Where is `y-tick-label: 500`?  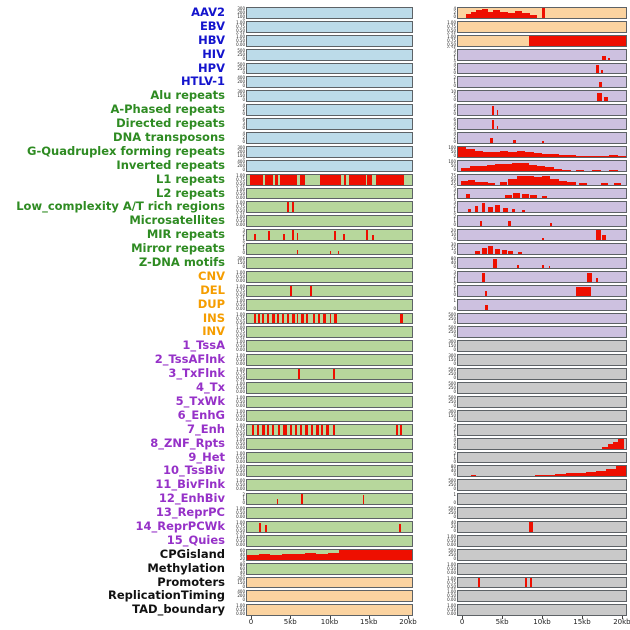
y-tick-label: 500 is located at coordinates (241, 50).